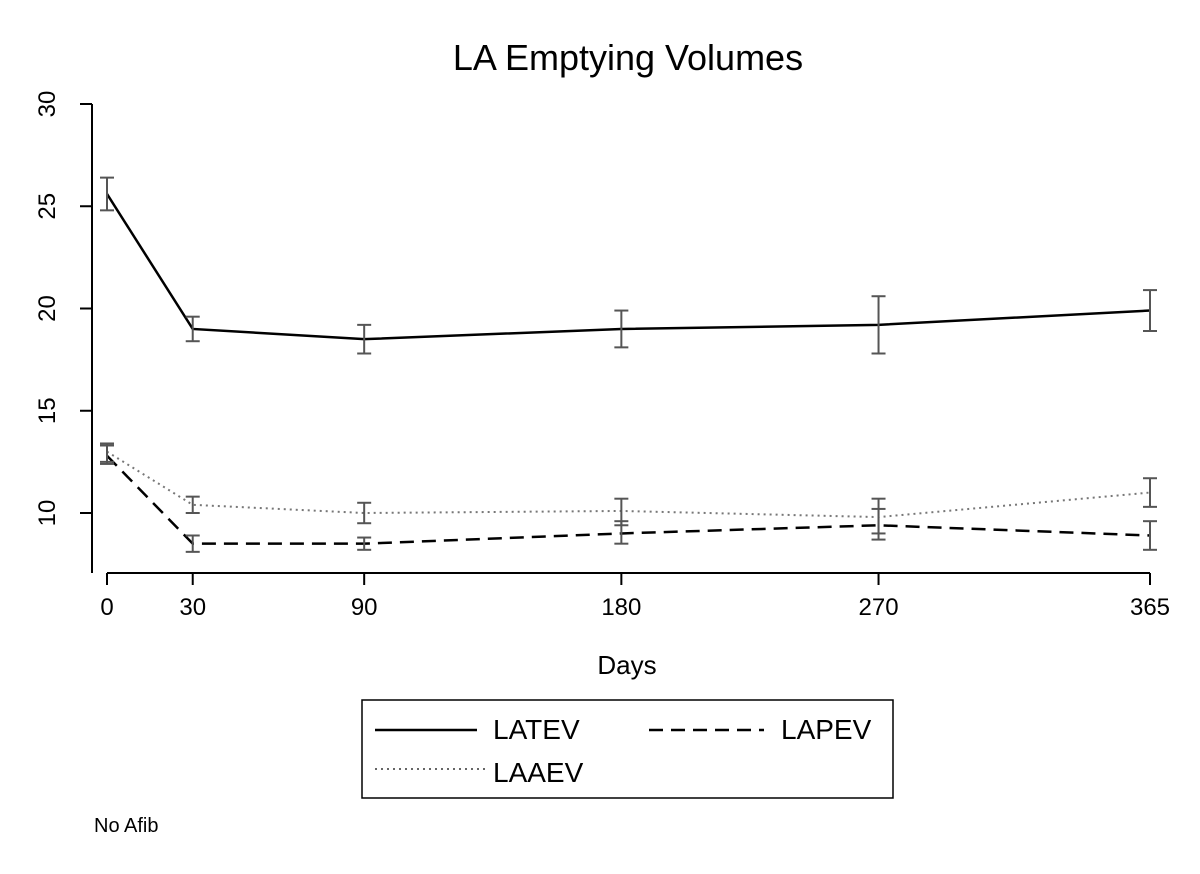  I want to click on x-tick-label: 30, so click(192, 607).